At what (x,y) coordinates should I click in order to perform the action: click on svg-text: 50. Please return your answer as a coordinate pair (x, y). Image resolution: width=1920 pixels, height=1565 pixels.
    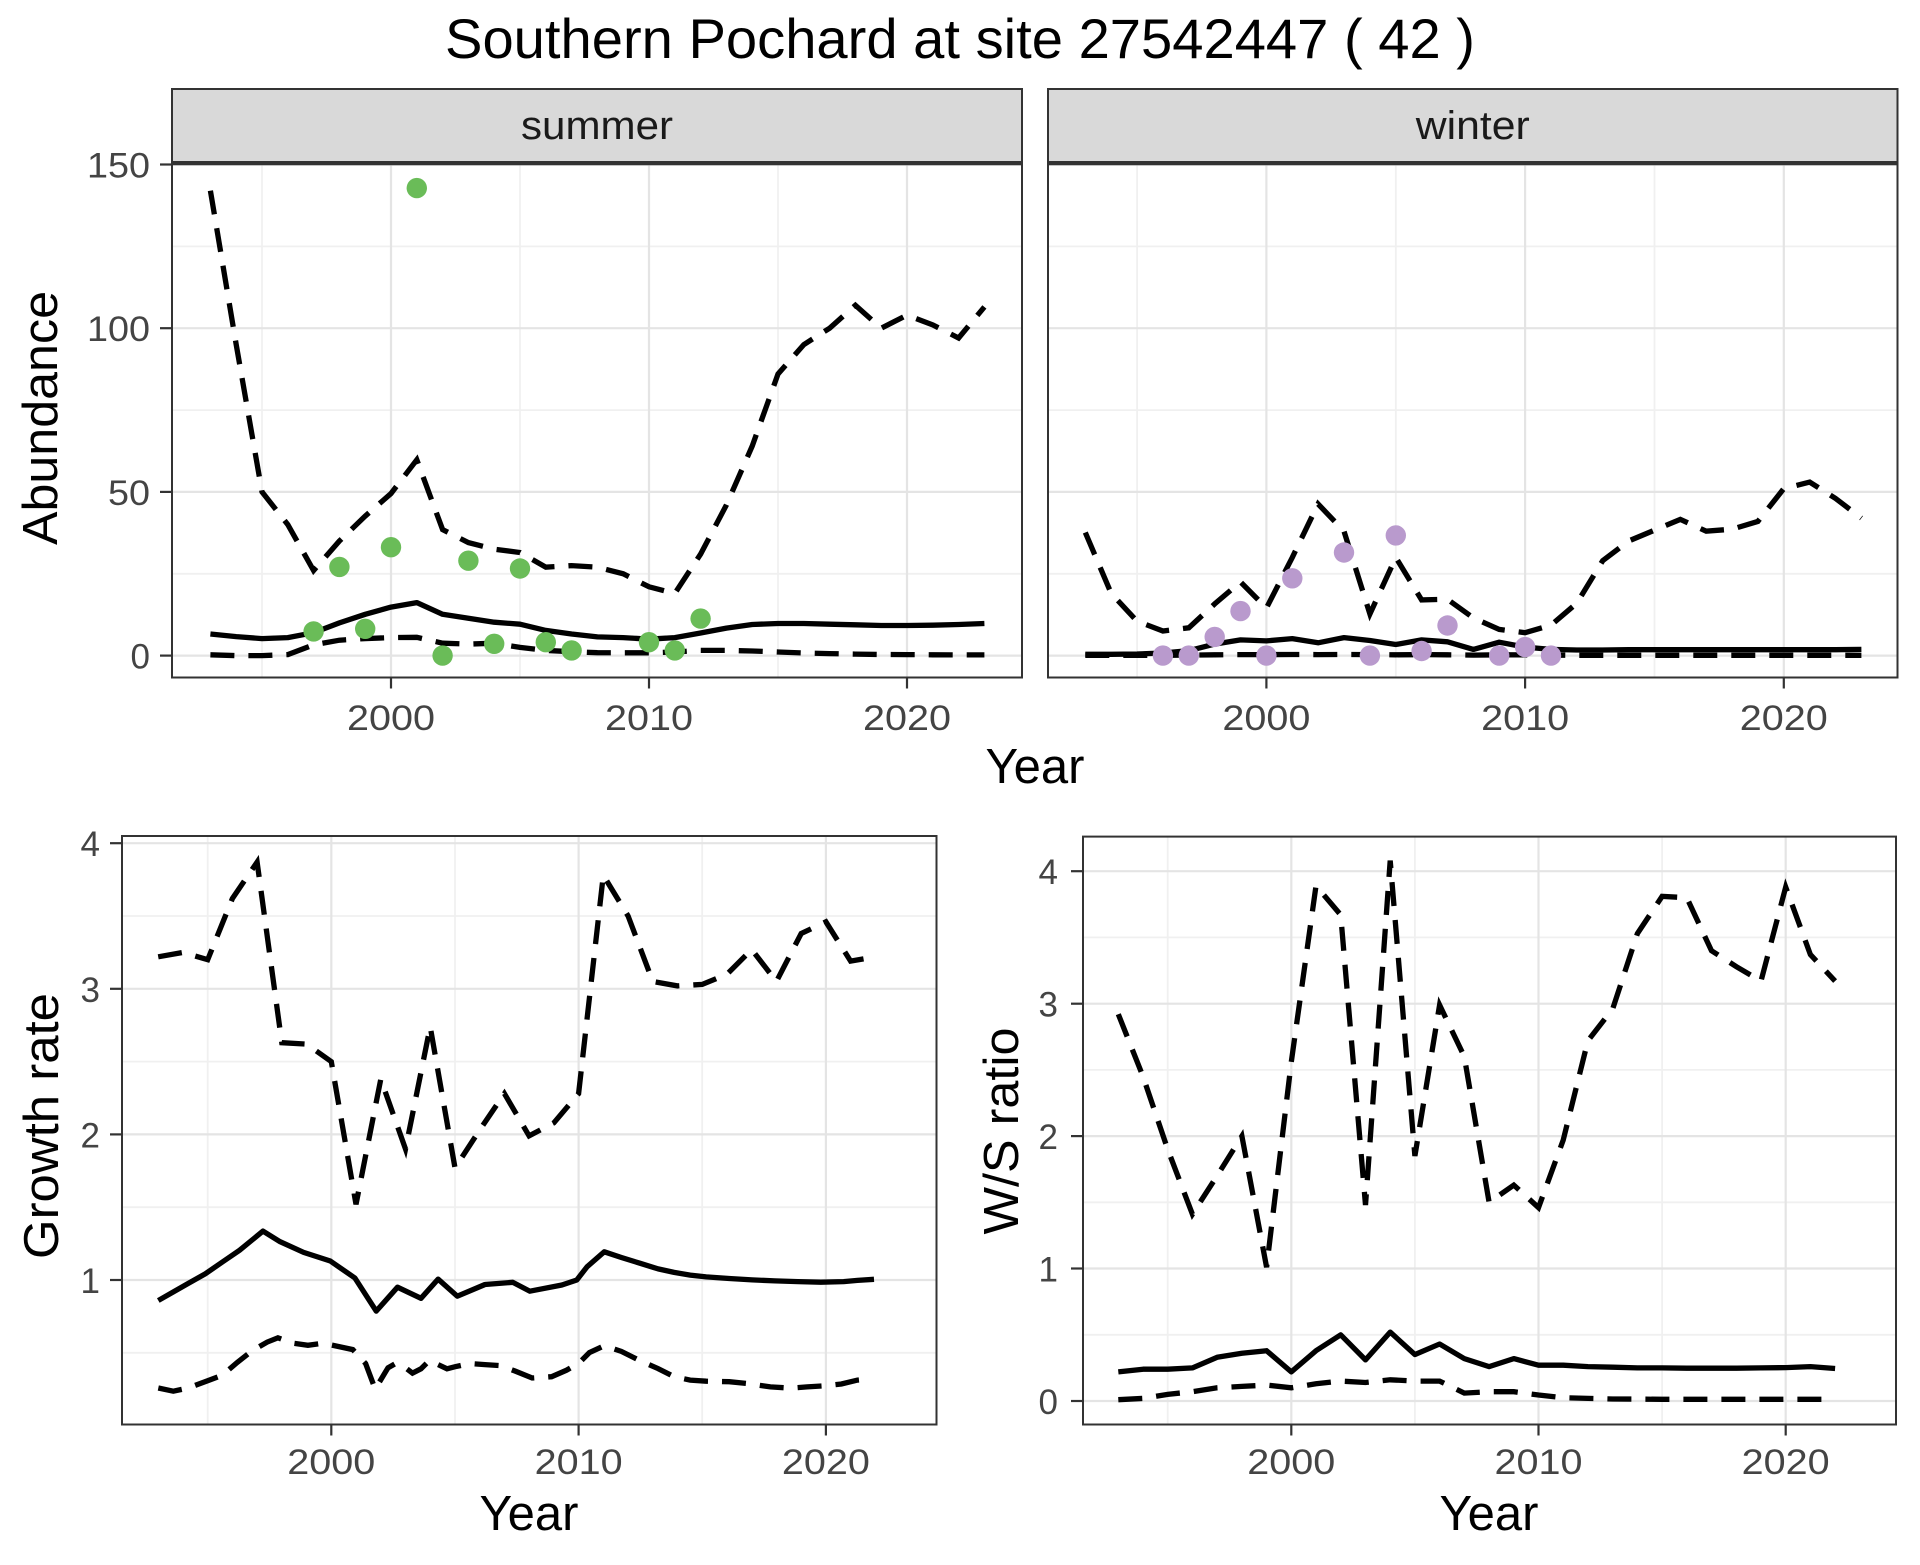
    Looking at the image, I should click on (129, 493).